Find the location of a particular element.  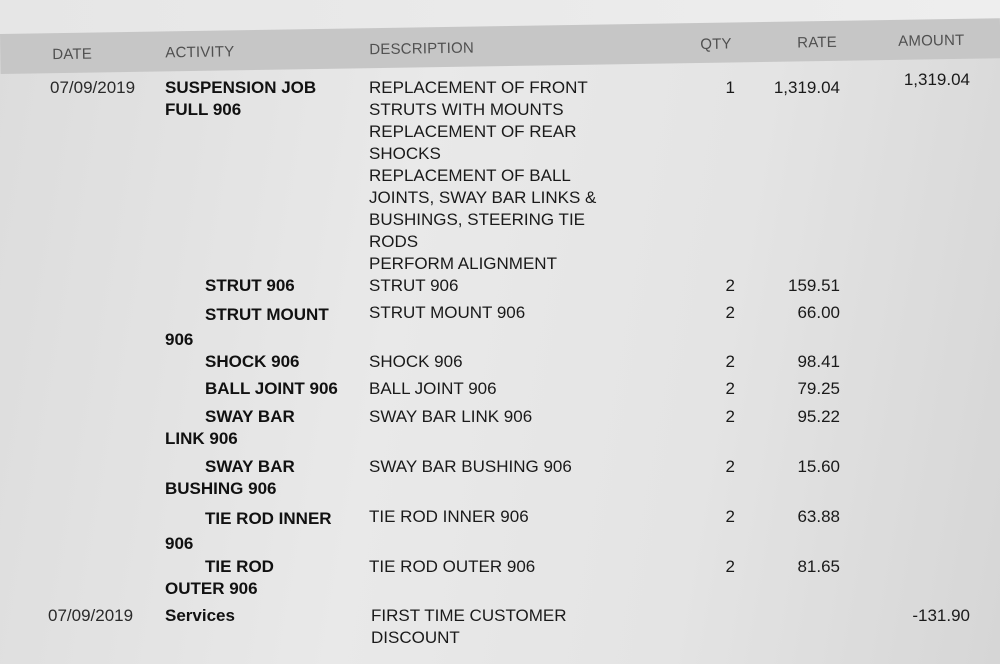

row-activity: BALL JOINT 906 is located at coordinates (271, 388).